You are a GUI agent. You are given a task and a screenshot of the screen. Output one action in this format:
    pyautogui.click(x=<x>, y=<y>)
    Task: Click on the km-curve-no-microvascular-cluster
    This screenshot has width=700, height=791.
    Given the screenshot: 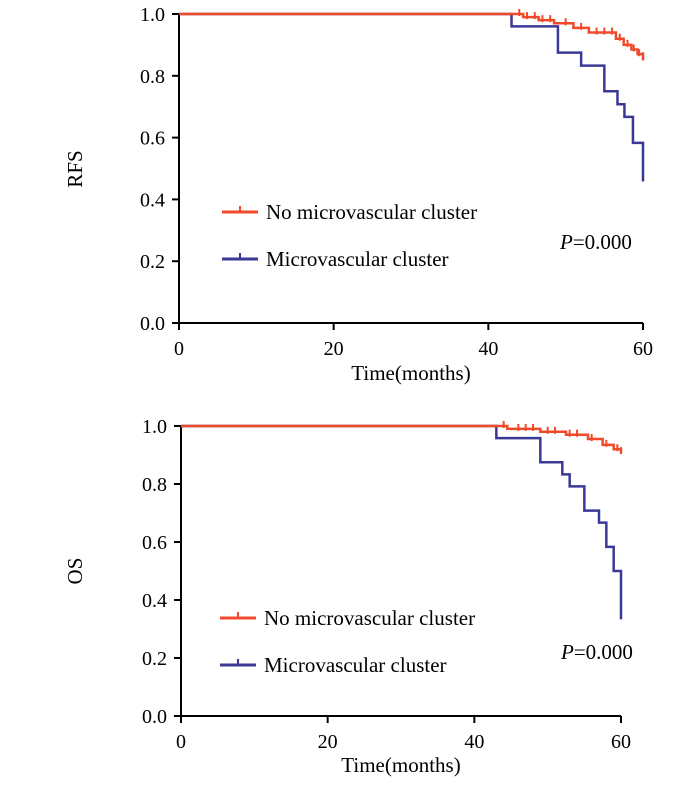 What is the action you would take?
    pyautogui.click(x=412, y=36)
    